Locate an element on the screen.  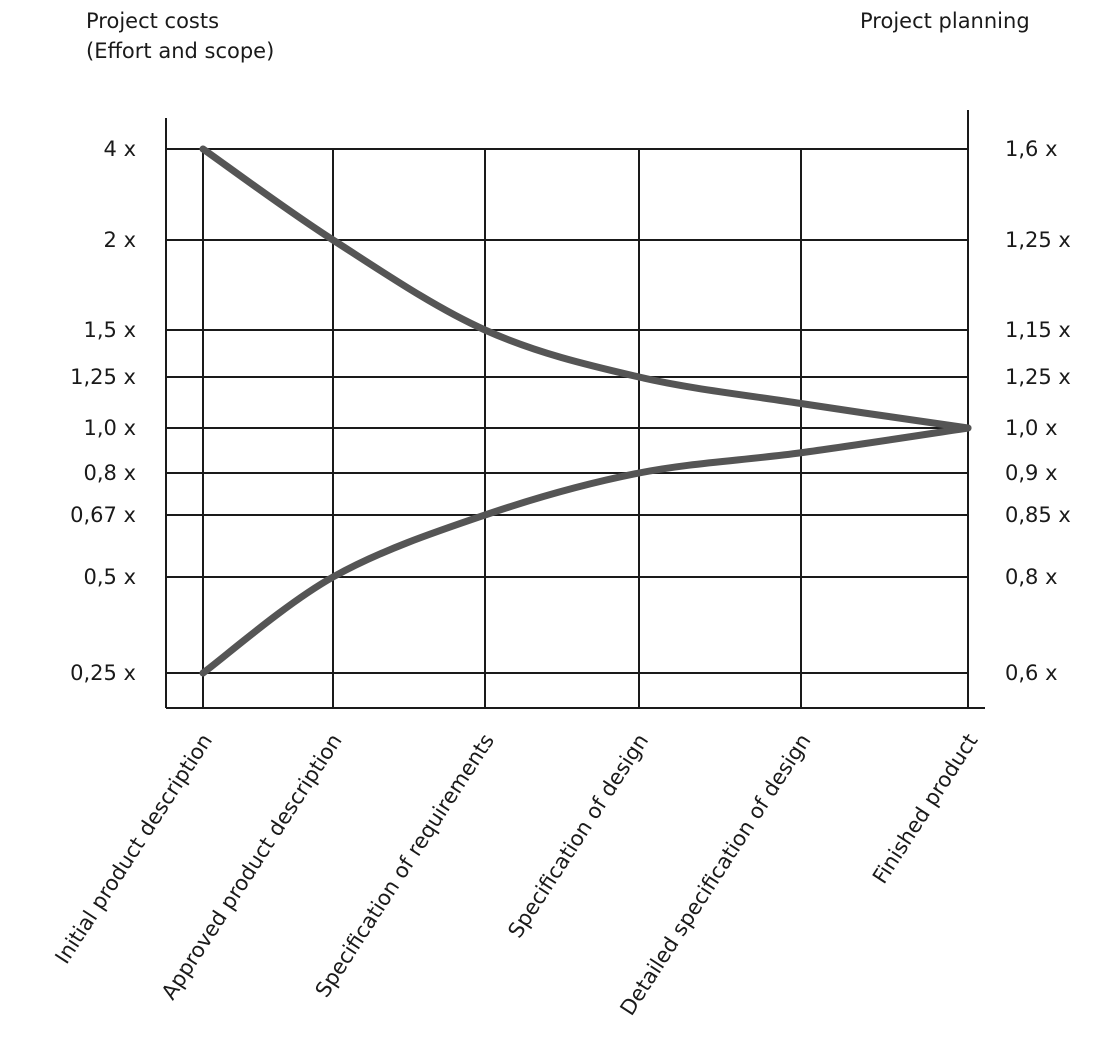
left-tick-label: 1,25 x is located at coordinates (68, 377).